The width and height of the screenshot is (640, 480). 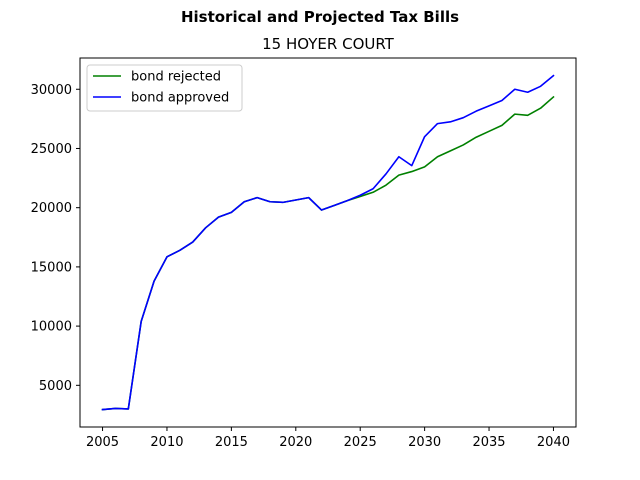 I want to click on legend-box, so click(x=164, y=88).